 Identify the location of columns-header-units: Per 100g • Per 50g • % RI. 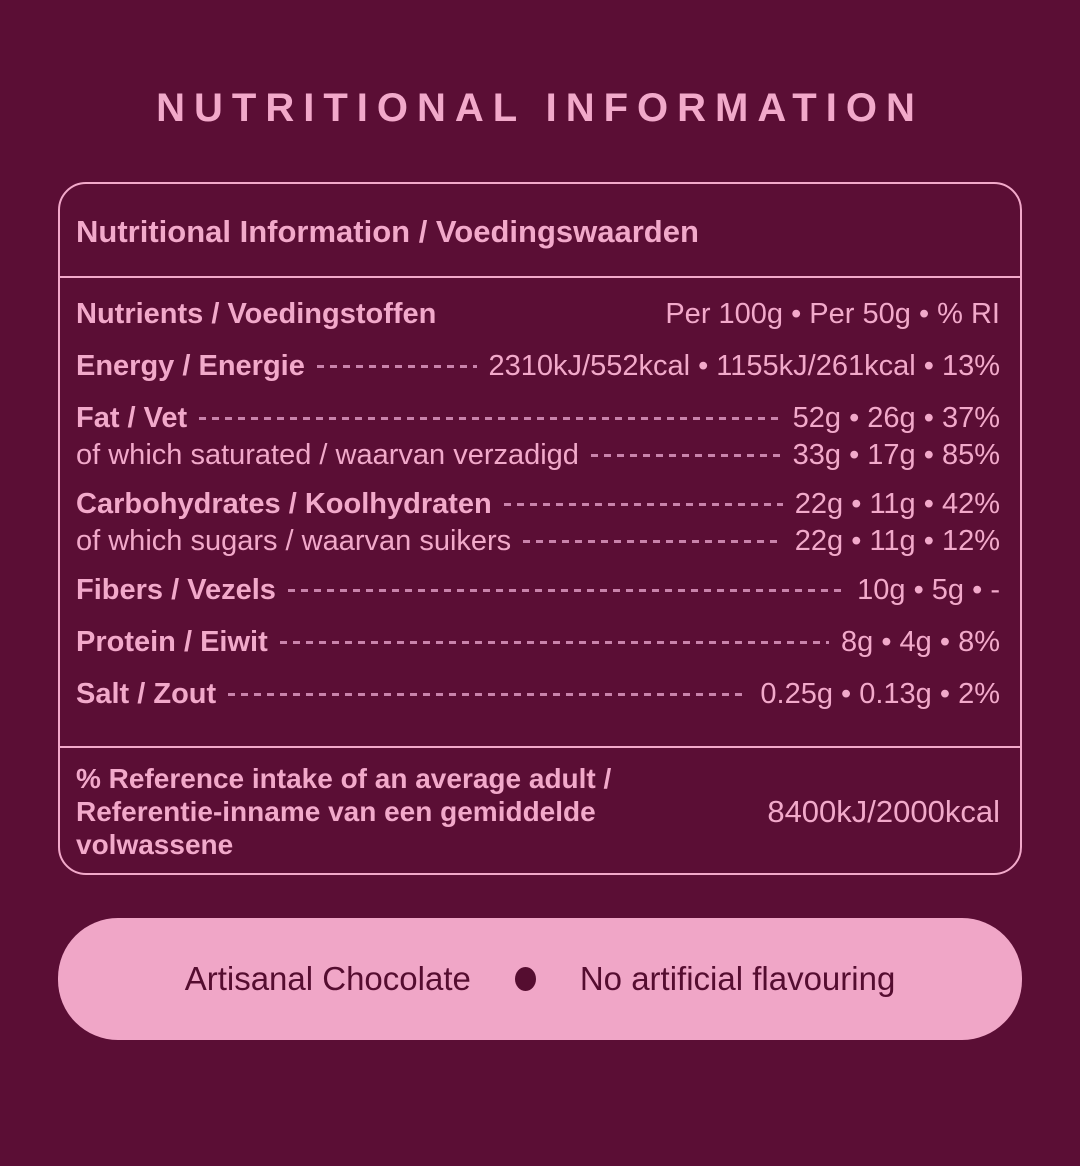
(832, 314).